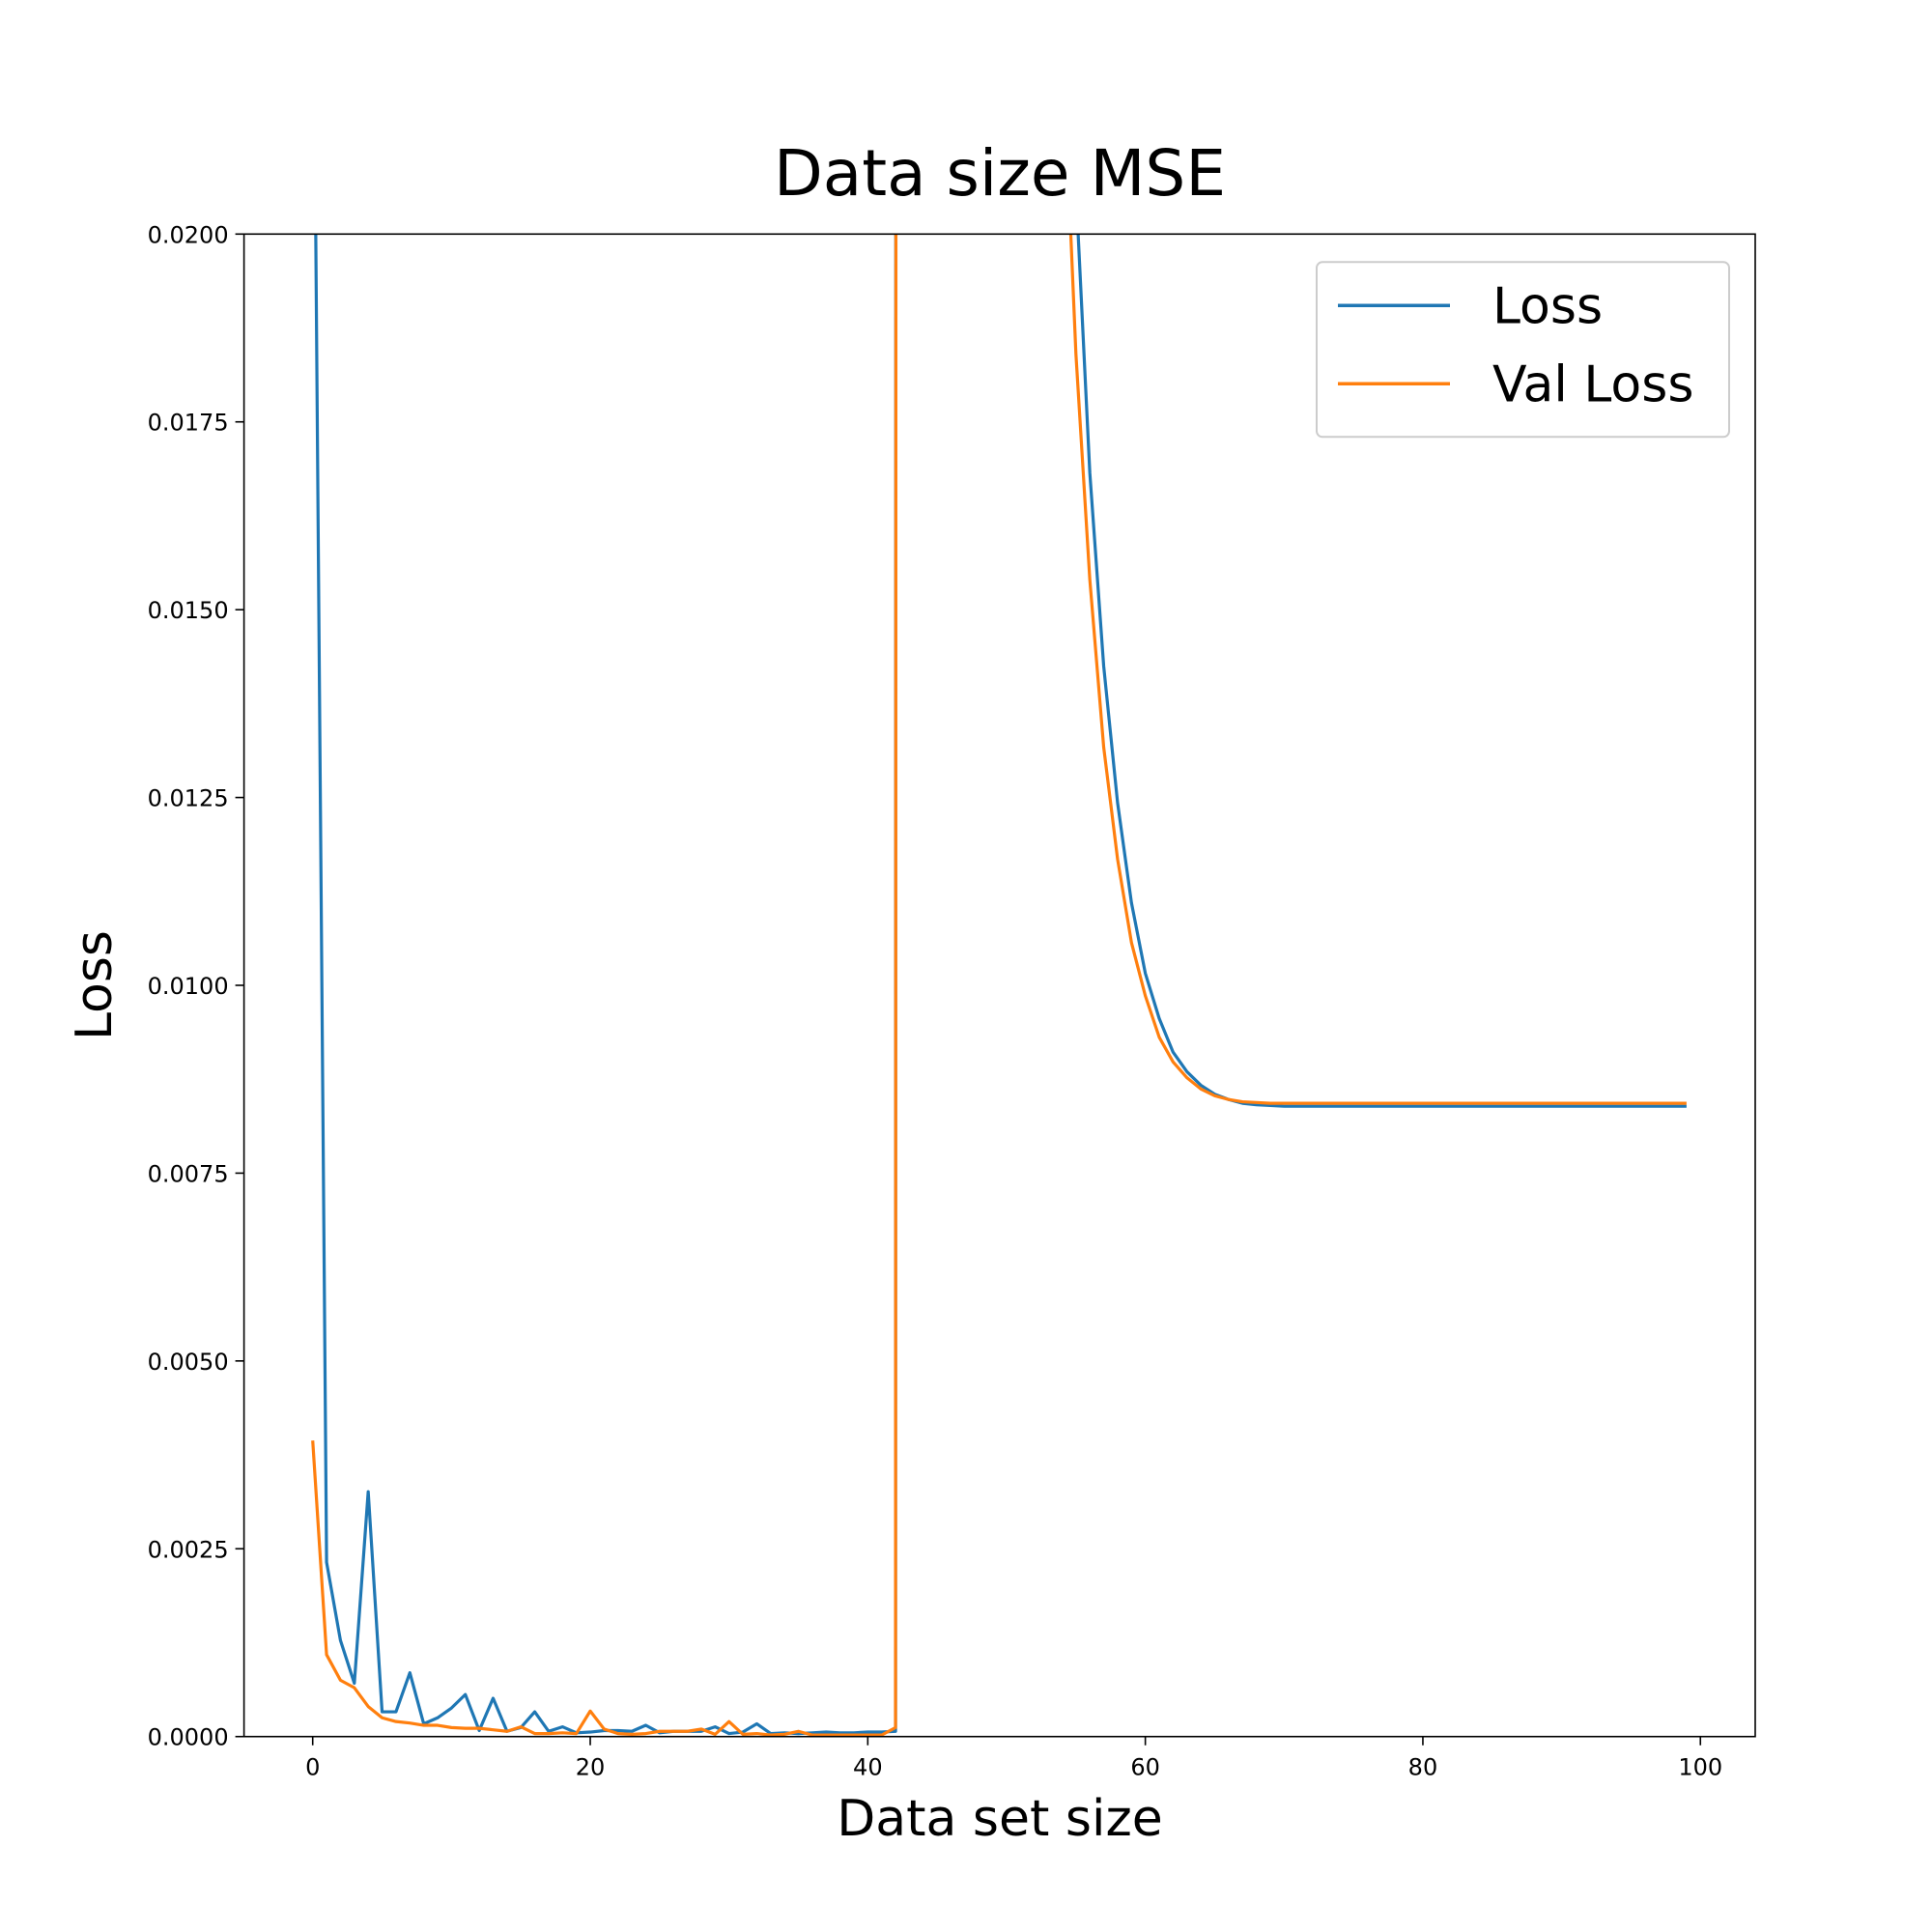 Image resolution: width=1932 pixels, height=1932 pixels. I want to click on chart-title: Data size MSE, so click(1000, 173).